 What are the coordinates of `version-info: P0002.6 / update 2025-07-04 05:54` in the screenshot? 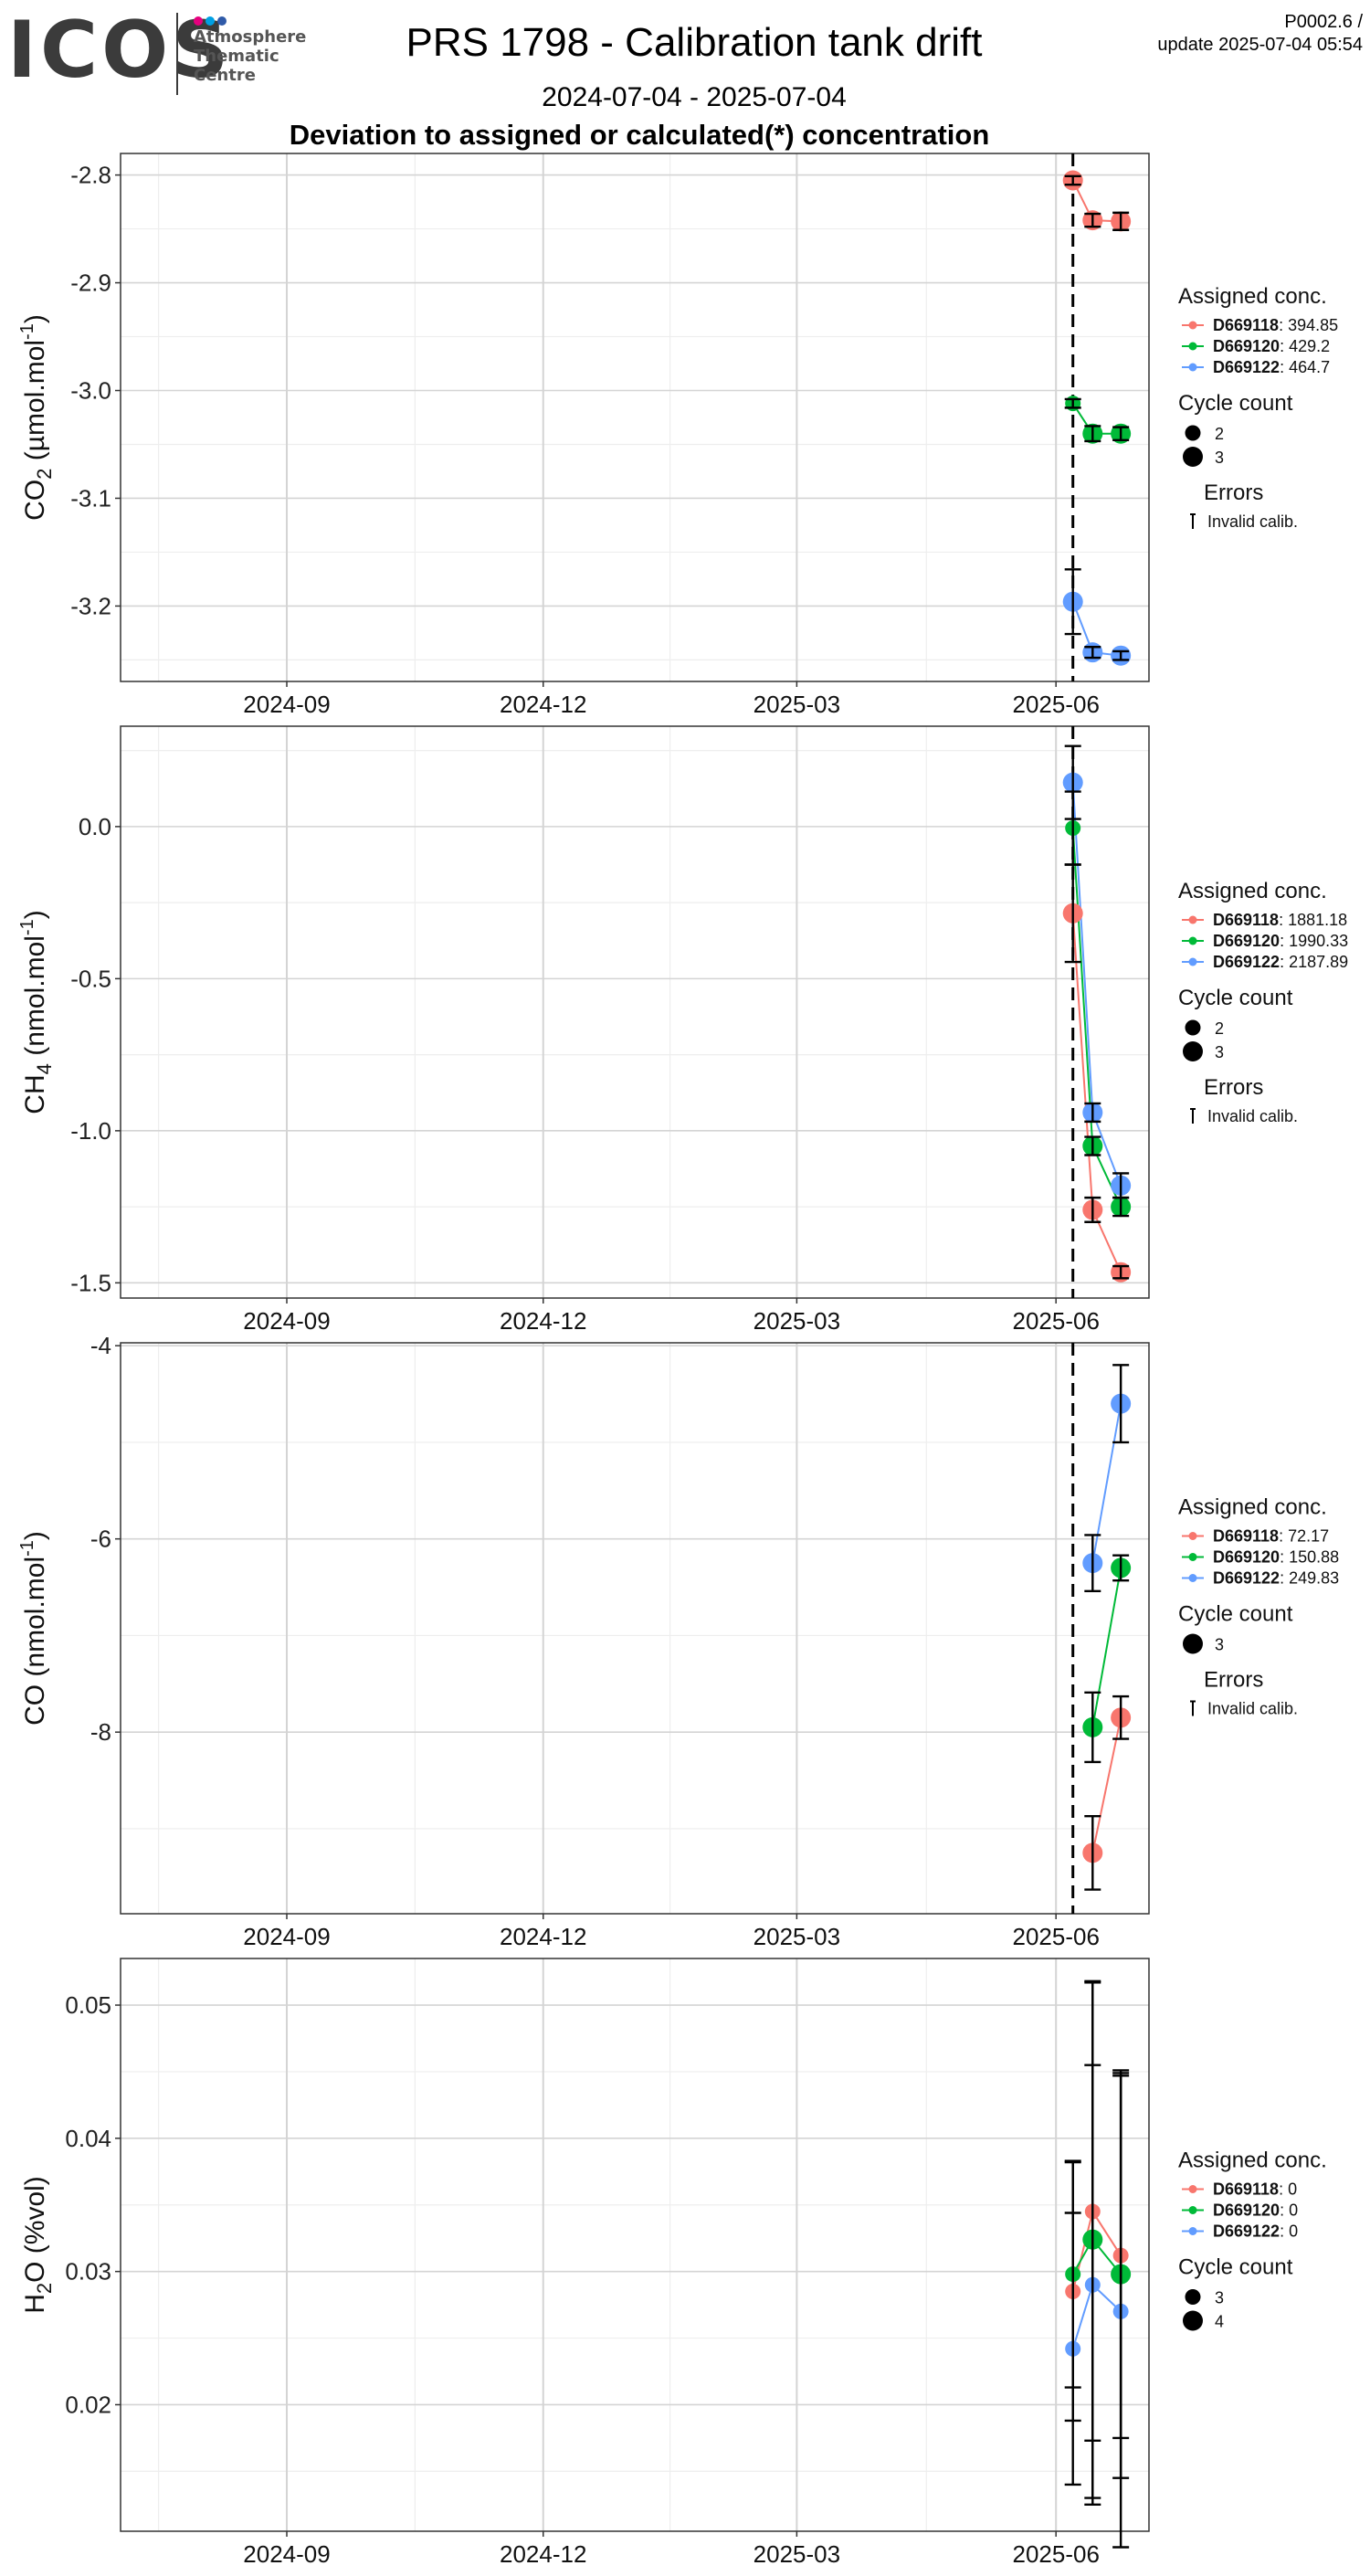 It's located at (1260, 34).